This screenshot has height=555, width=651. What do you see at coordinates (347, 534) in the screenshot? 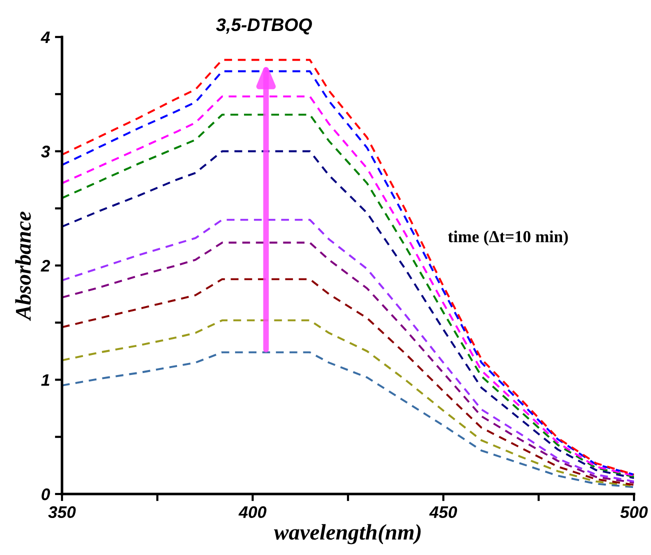
I see `x-axis-title: wavelength(nm)` at bounding box center [347, 534].